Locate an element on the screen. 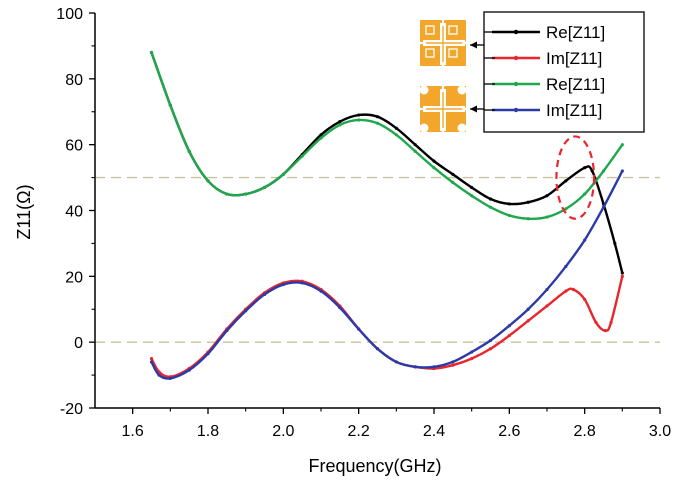 The image size is (678, 483). y-tick-label-4: 60 is located at coordinates (74, 146).